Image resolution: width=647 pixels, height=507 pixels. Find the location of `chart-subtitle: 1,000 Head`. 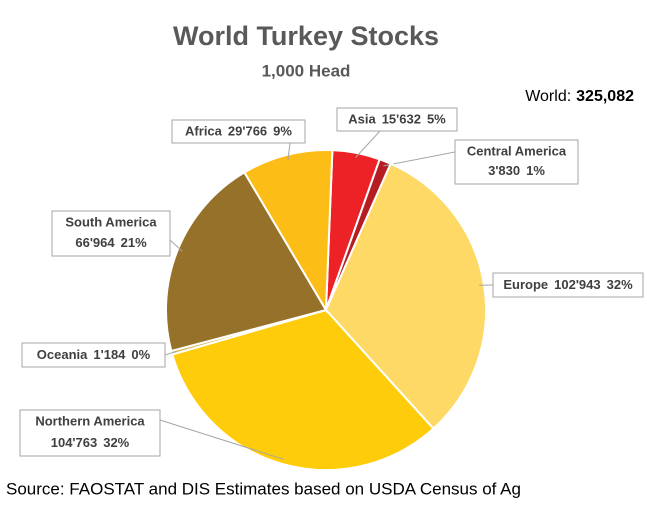

chart-subtitle: 1,000 Head is located at coordinates (306, 70).